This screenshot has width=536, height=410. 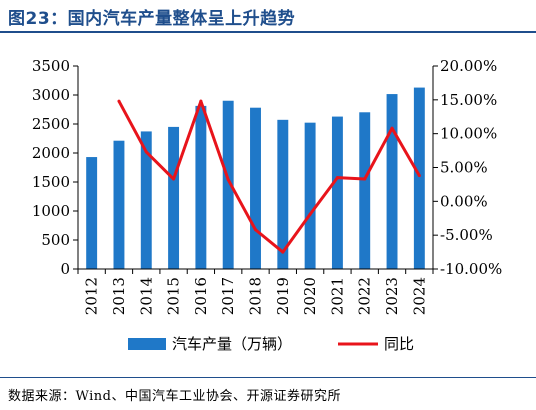 What do you see at coordinates (55, 240) in the screenshot?
I see `left-tick-label: 500` at bounding box center [55, 240].